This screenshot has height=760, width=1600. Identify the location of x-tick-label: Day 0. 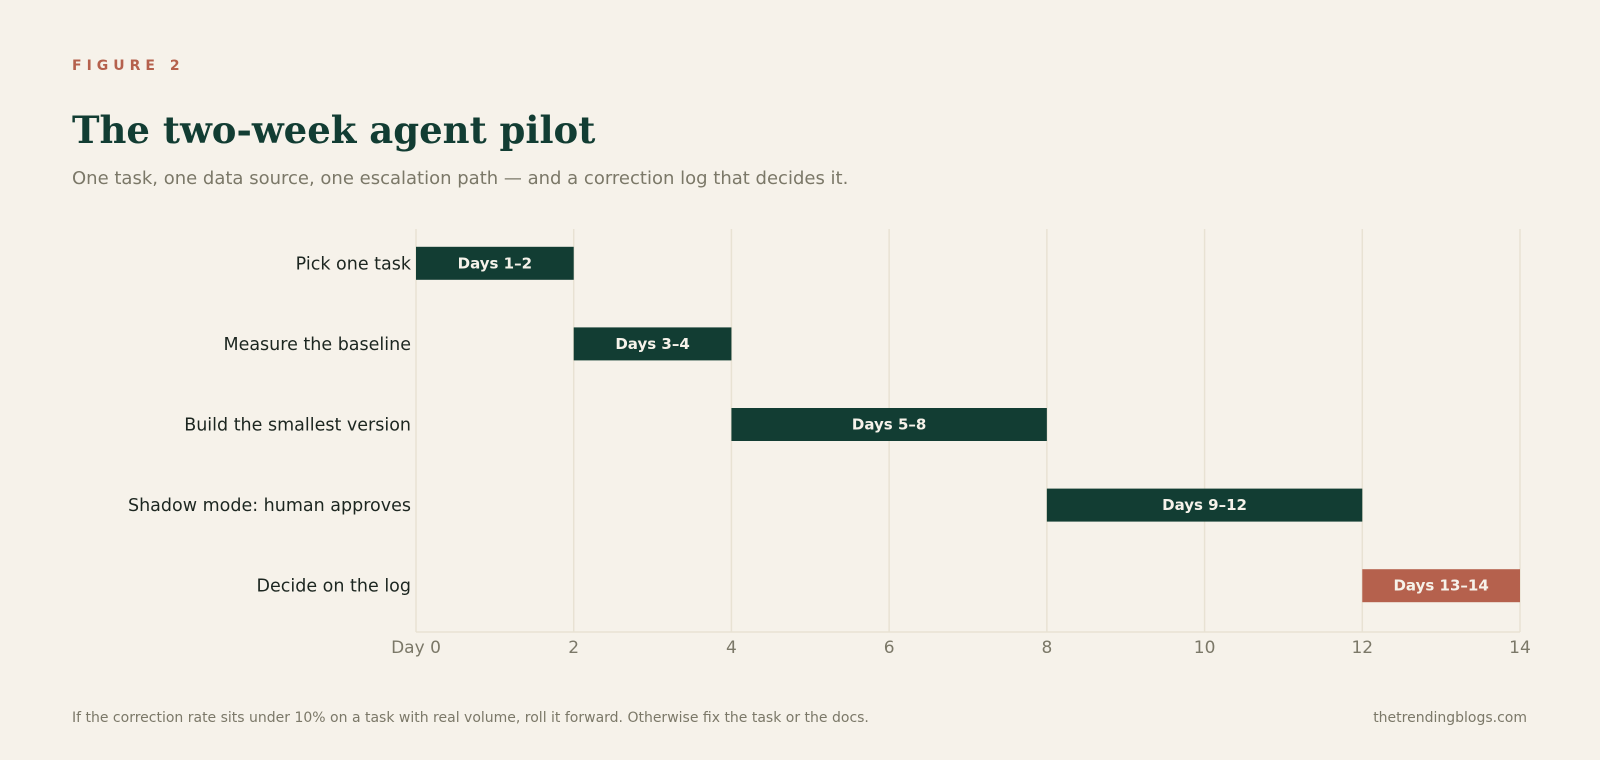
(416, 648).